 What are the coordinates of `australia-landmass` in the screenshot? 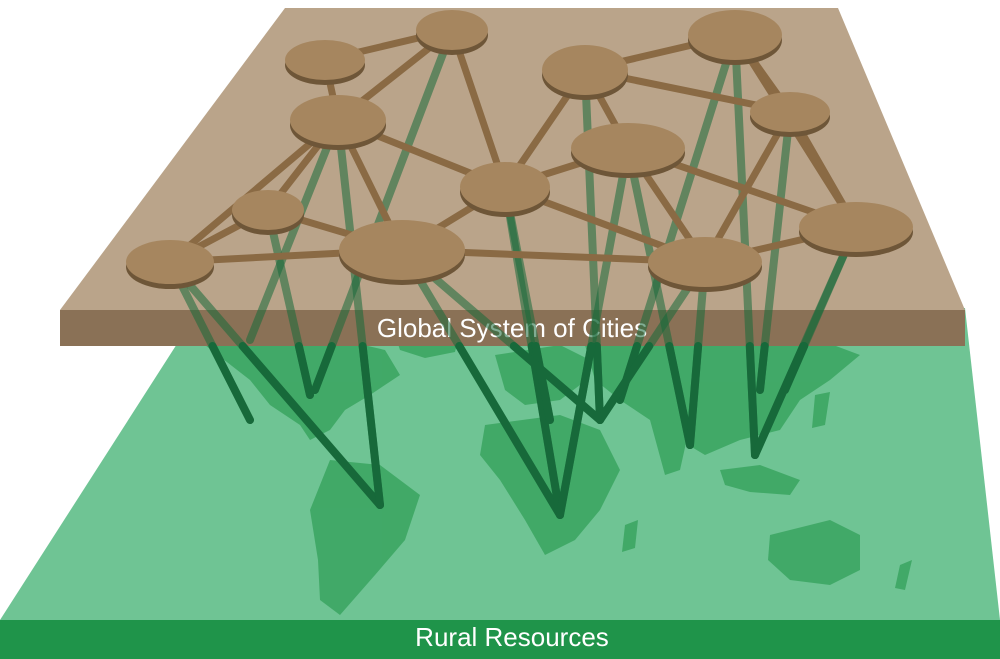 It's located at (814, 552).